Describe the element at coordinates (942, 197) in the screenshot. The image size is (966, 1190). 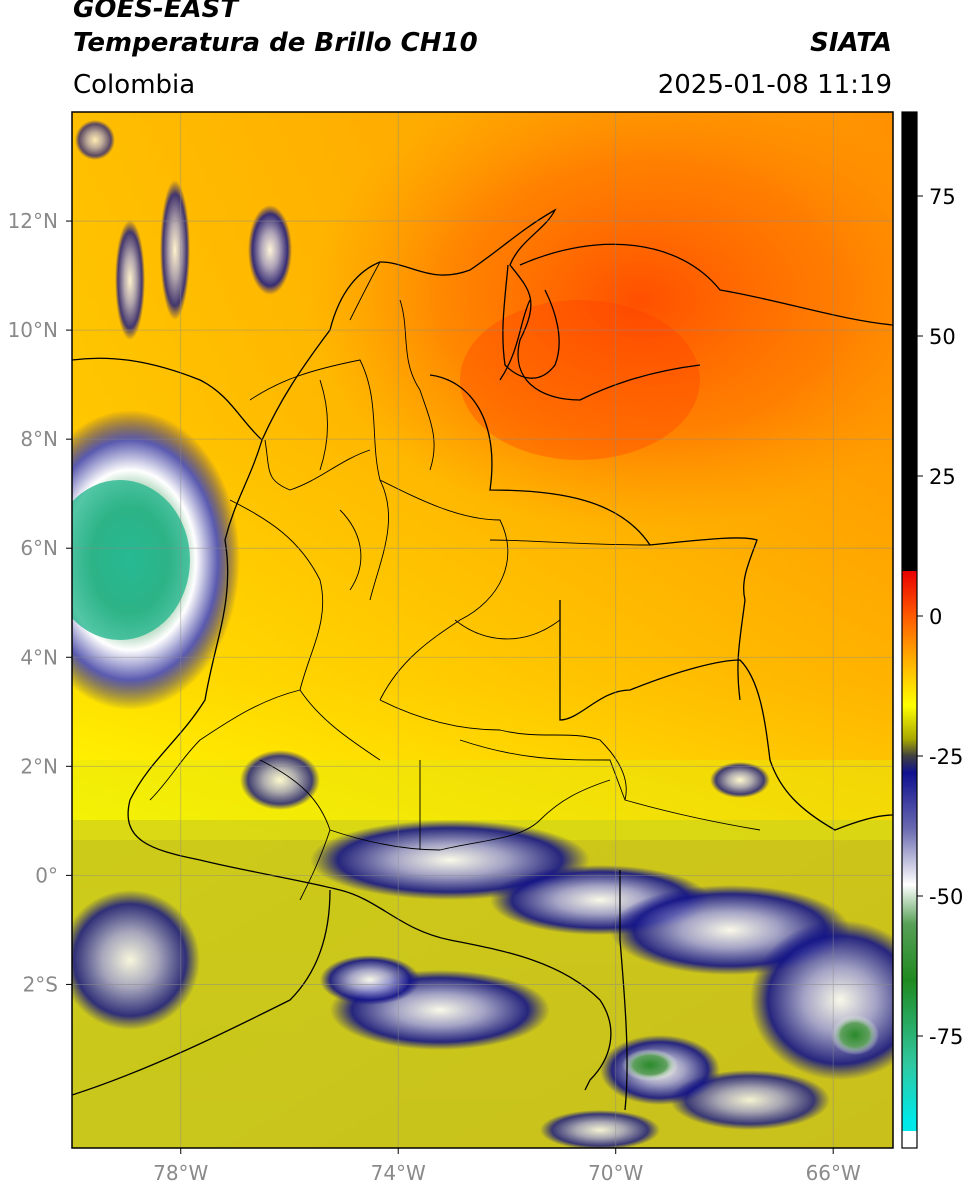
I see `colorbar-tick-label: 75` at that location.